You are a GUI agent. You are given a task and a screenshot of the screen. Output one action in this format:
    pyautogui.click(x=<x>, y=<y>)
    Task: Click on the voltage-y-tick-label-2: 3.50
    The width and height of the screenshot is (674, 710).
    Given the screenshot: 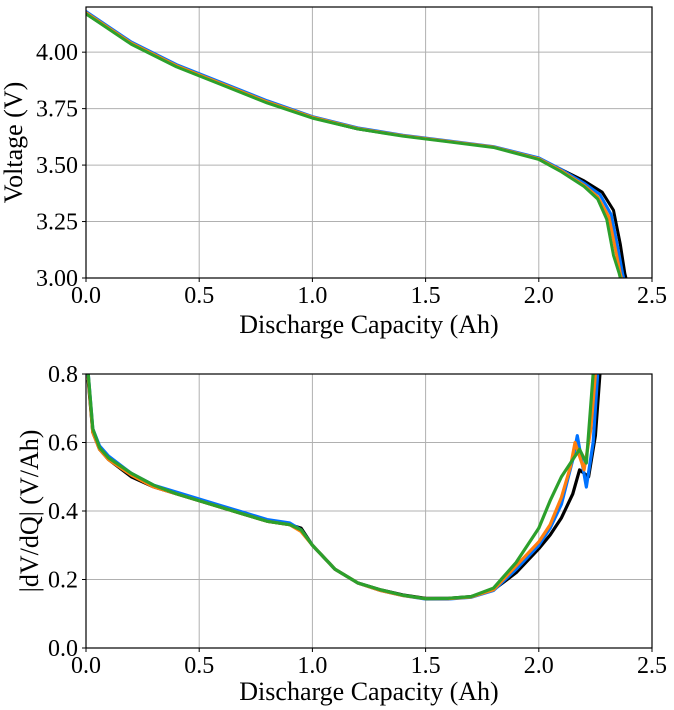 What is the action you would take?
    pyautogui.click(x=57, y=166)
    